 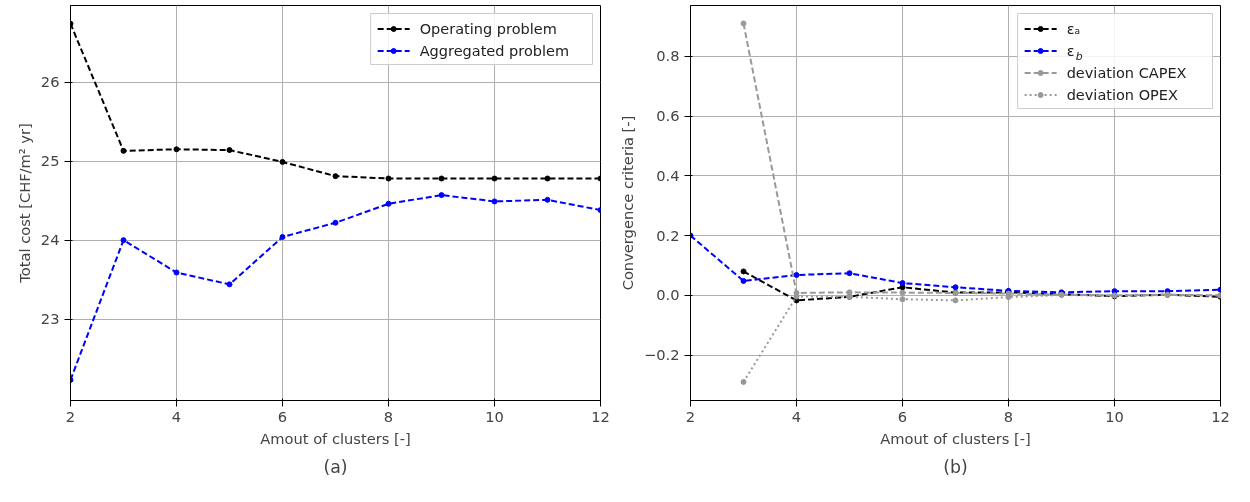 What do you see at coordinates (50, 319) in the screenshot?
I see `y-tick-label: 23` at bounding box center [50, 319].